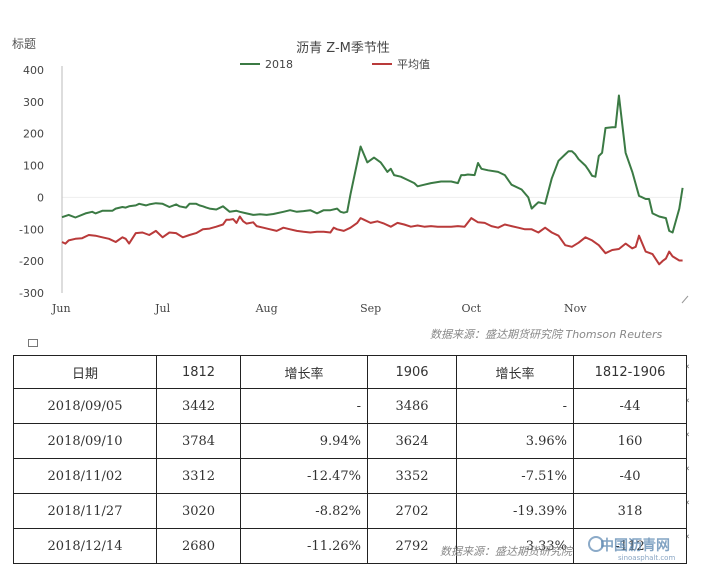 The width and height of the screenshot is (711, 578). What do you see at coordinates (370, 308) in the screenshot?
I see `x-tick-label: Sep` at bounding box center [370, 308].